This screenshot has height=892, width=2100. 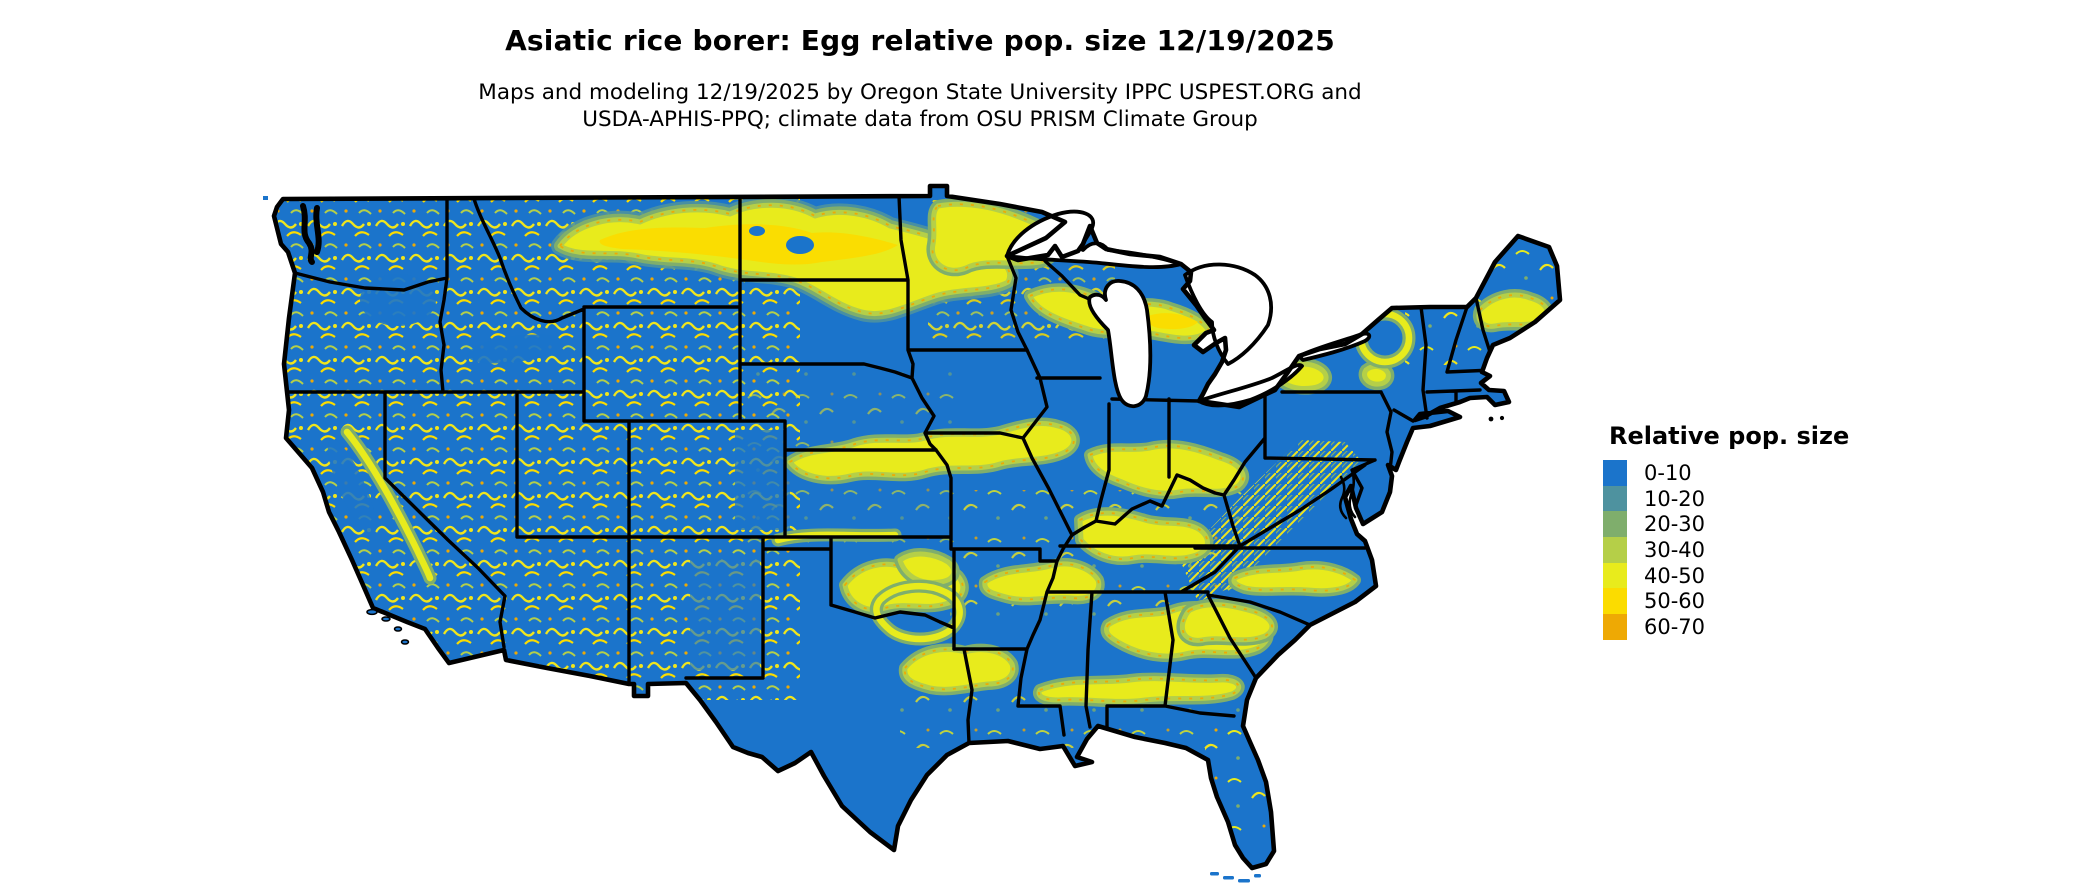 What do you see at coordinates (1743, 524) in the screenshot?
I see `legend-item: 20-30` at bounding box center [1743, 524].